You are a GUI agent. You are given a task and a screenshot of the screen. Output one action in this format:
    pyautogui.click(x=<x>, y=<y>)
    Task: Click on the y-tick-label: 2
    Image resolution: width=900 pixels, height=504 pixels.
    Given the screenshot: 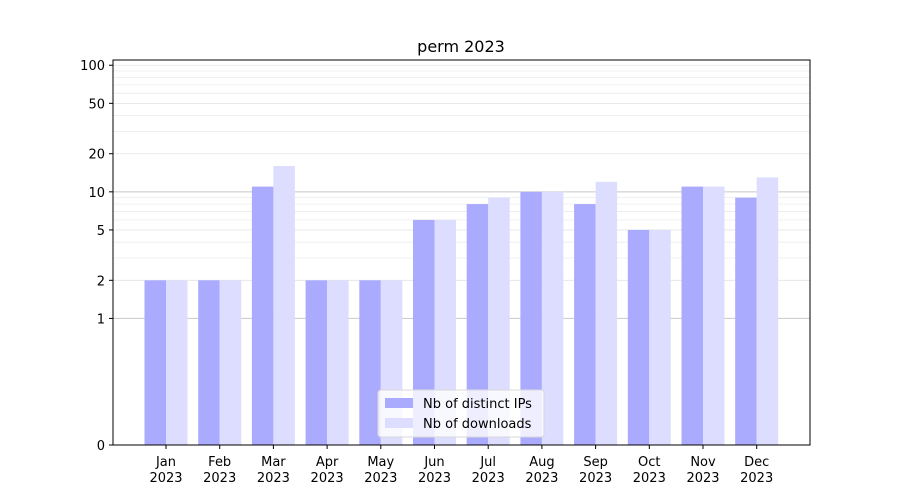 What is the action you would take?
    pyautogui.click(x=101, y=281)
    